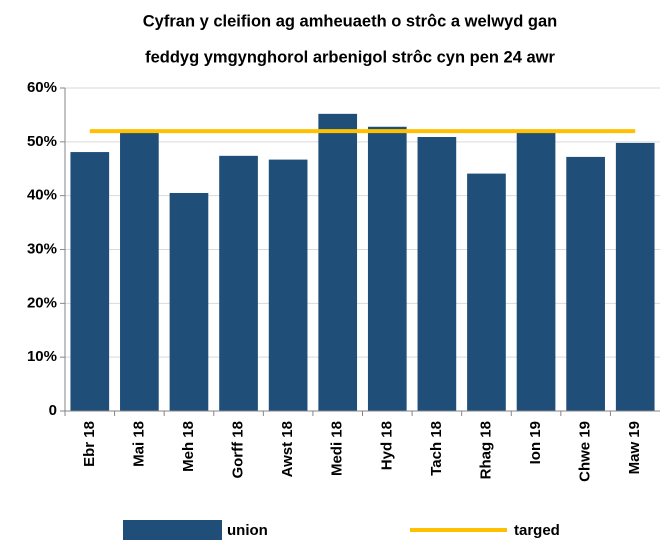  Describe the element at coordinates (42, 356) in the screenshot. I see `y-tick-label: 10%` at that location.